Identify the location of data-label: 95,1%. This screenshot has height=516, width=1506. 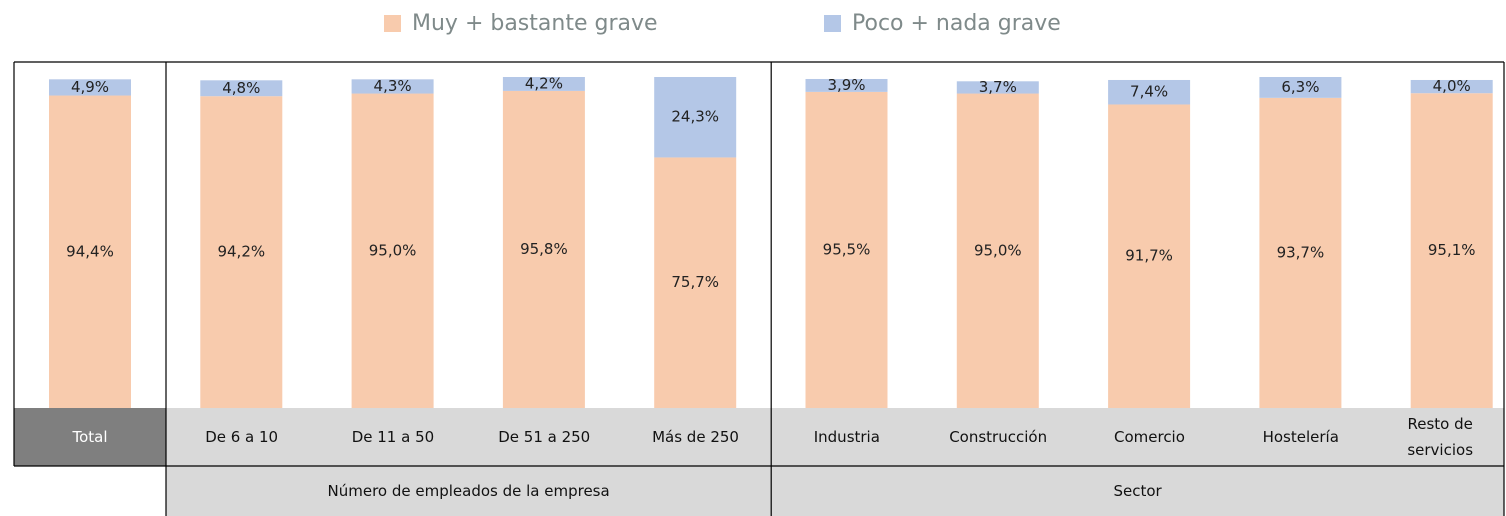
(1452, 250).